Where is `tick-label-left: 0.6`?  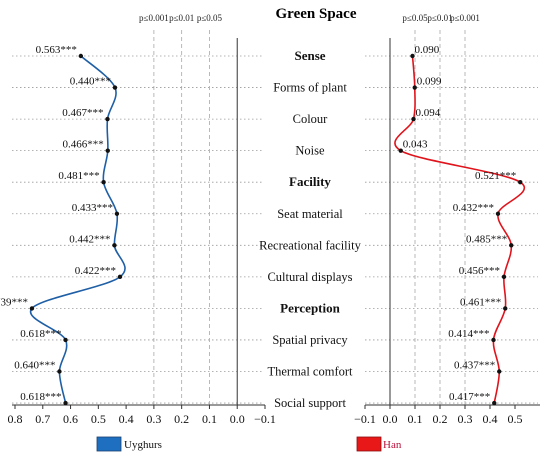
tick-label-left: 0.6 is located at coordinates (70, 419).